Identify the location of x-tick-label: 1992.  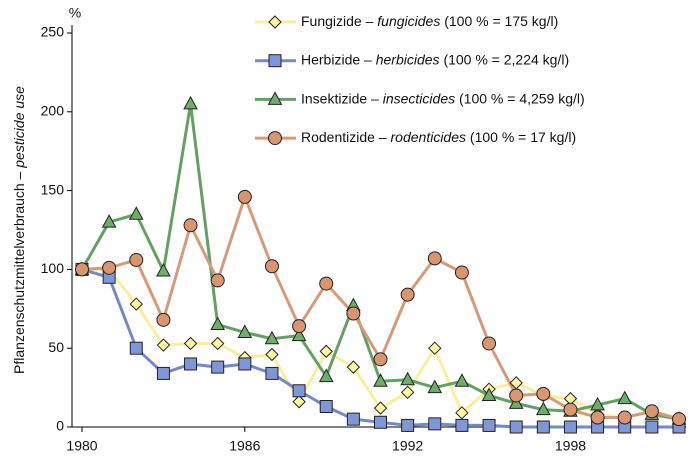
(407, 446).